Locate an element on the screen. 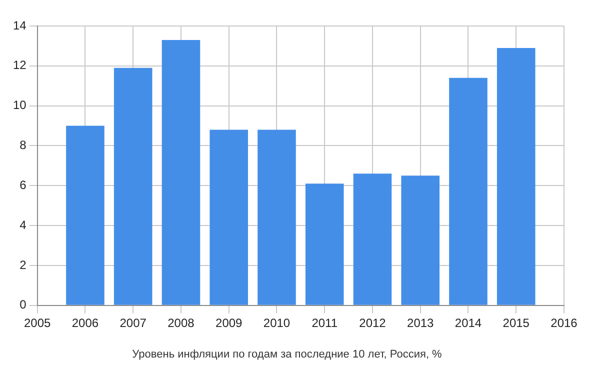 The image size is (590, 375). x-tick-label: 2007 is located at coordinates (133, 323).